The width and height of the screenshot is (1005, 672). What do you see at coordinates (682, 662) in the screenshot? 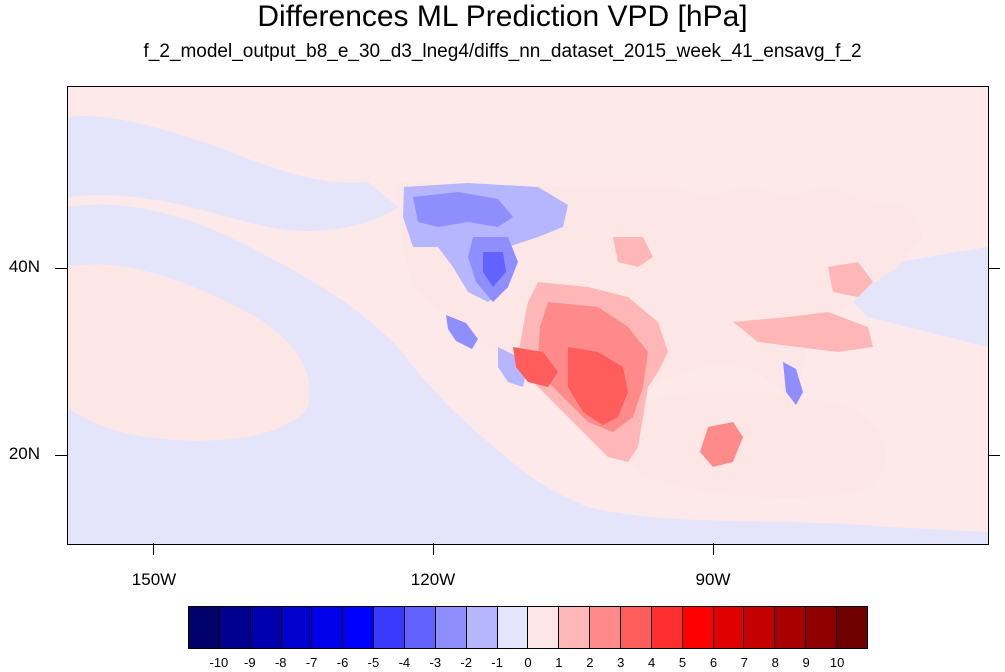
I see `colorbar-label: 5` at bounding box center [682, 662].